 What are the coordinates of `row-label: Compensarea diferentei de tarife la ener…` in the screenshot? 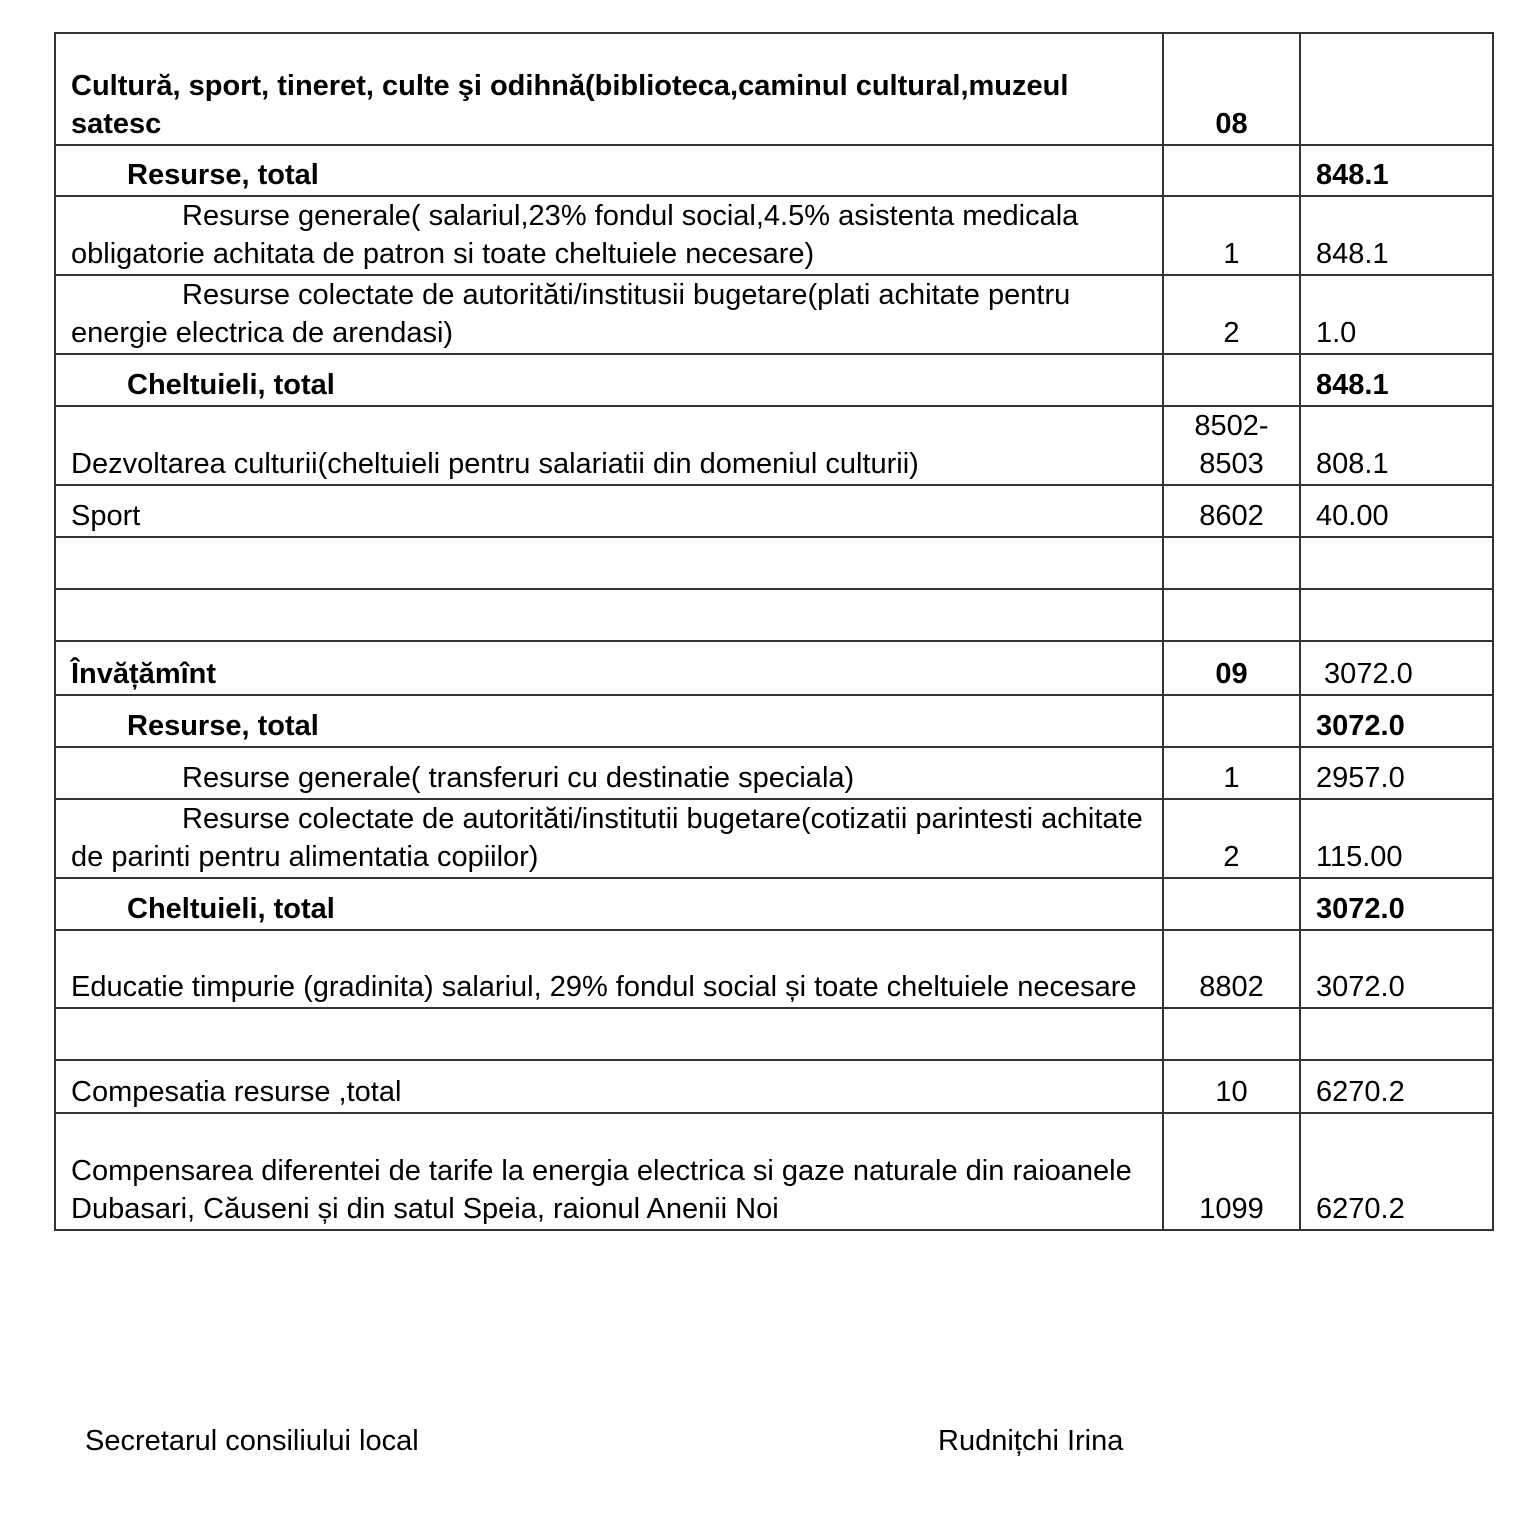 It's located at (609, 1171).